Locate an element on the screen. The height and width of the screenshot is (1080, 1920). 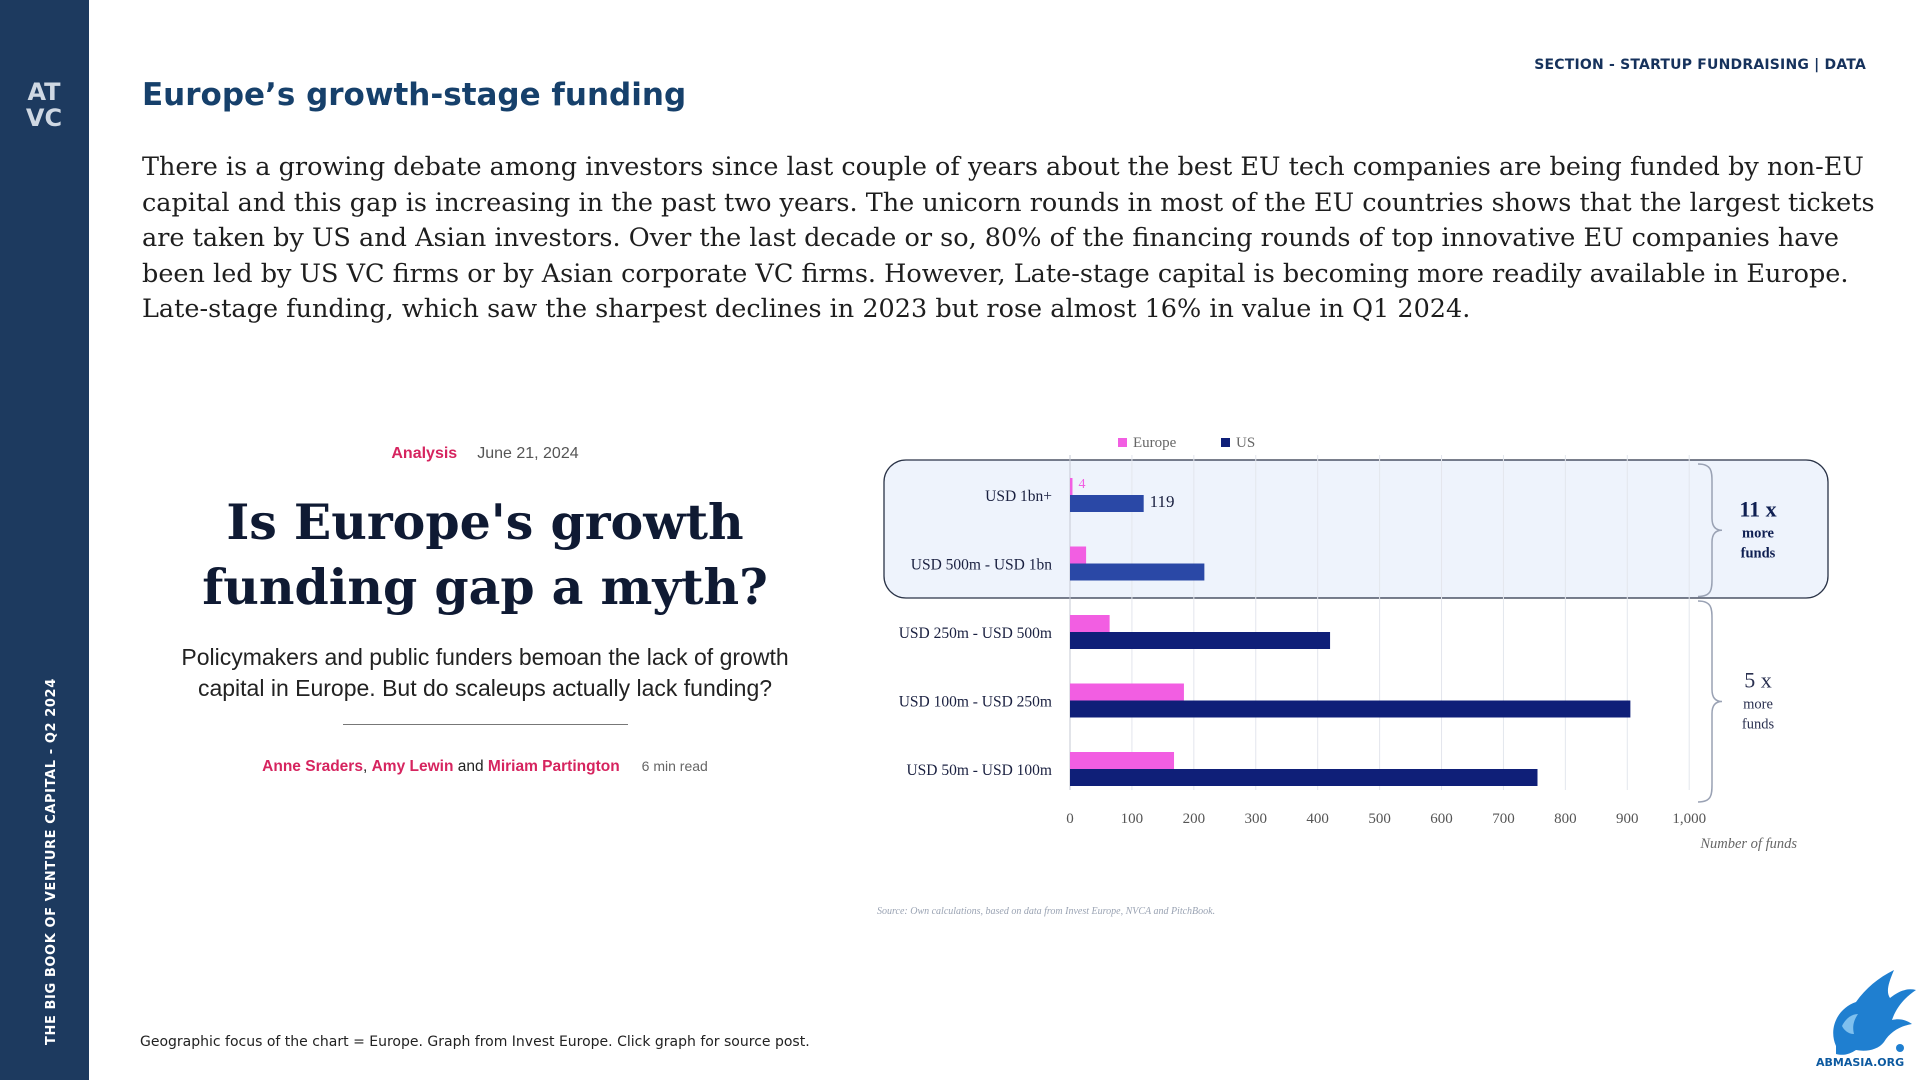
article-headline: Is Europe's growth funding gap a myth? is located at coordinates (485, 555).